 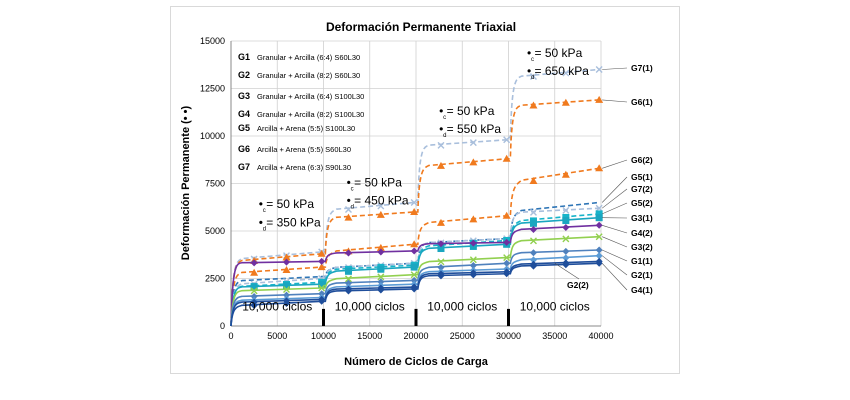 I want to click on y-tick-label: 0, so click(x=222, y=326).